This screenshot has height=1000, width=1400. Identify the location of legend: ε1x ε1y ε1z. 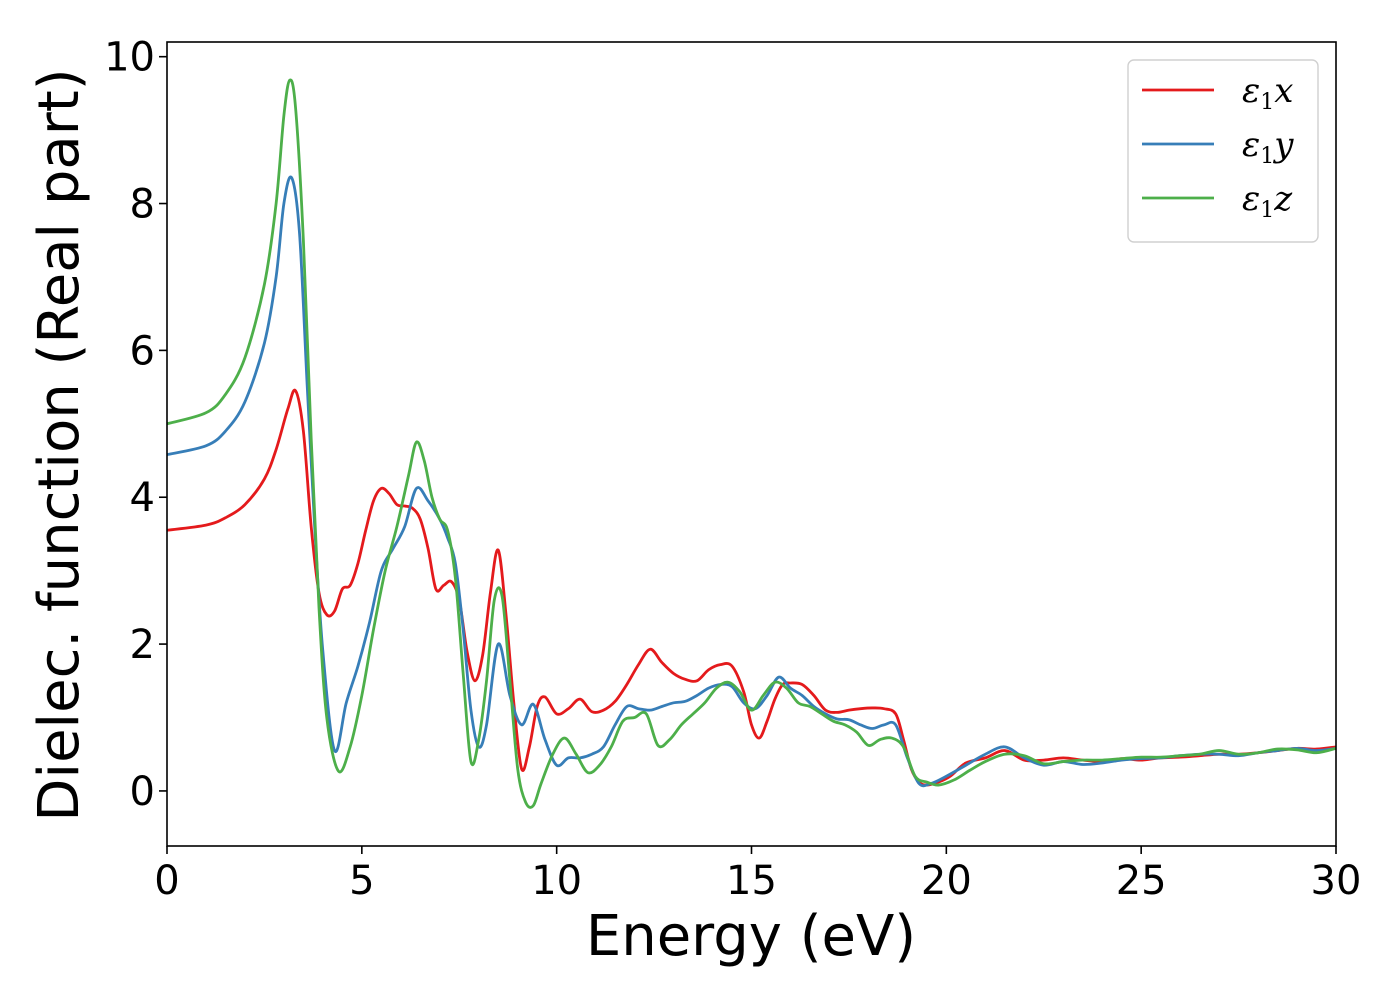
(1223, 151).